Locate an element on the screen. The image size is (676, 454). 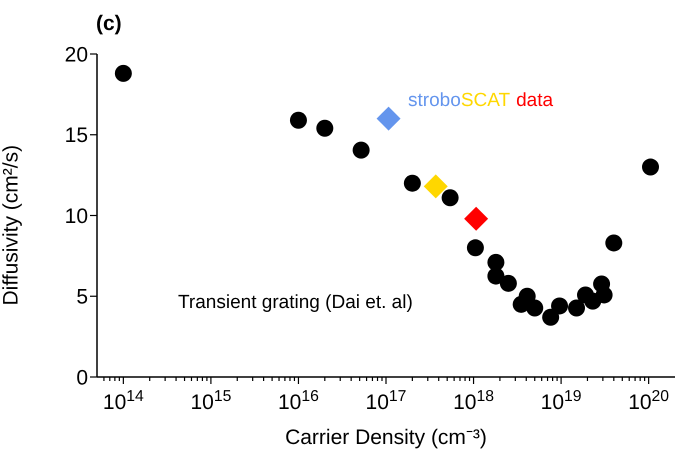
x-tick-label: 10$^{16}$ is located at coordinates (299, 401).